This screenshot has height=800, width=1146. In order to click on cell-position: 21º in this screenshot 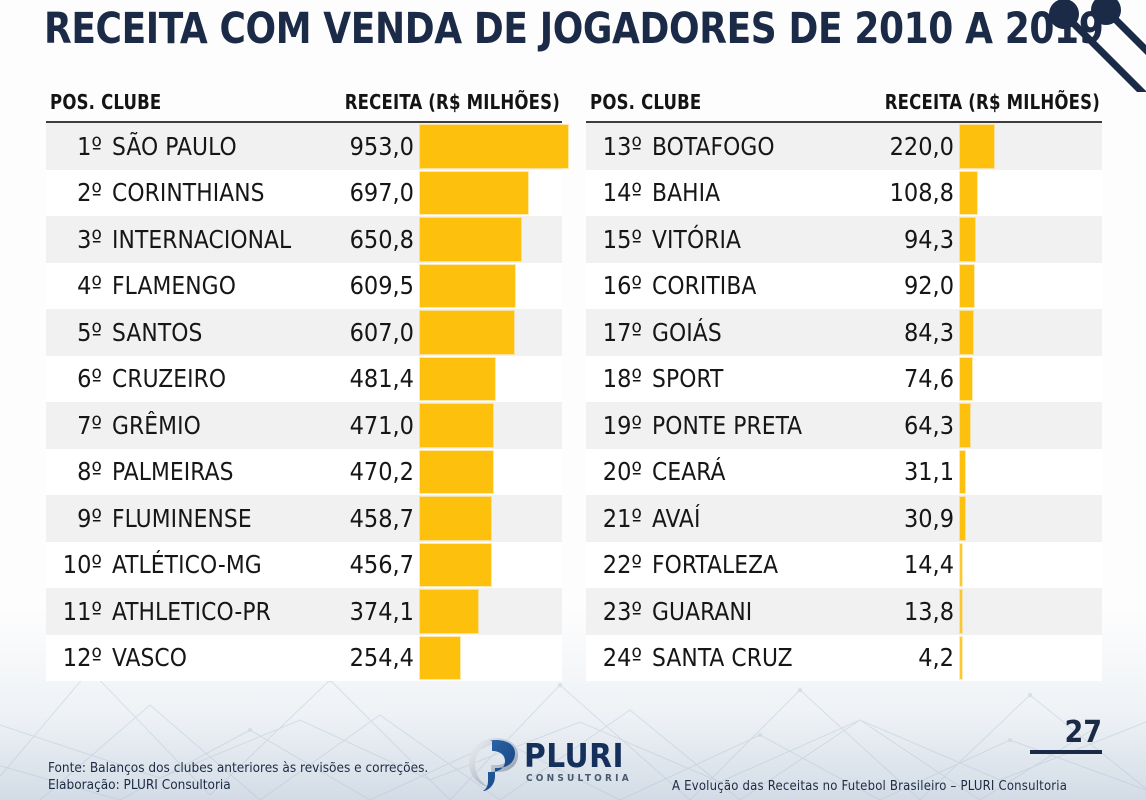, I will do `click(622, 518)`.